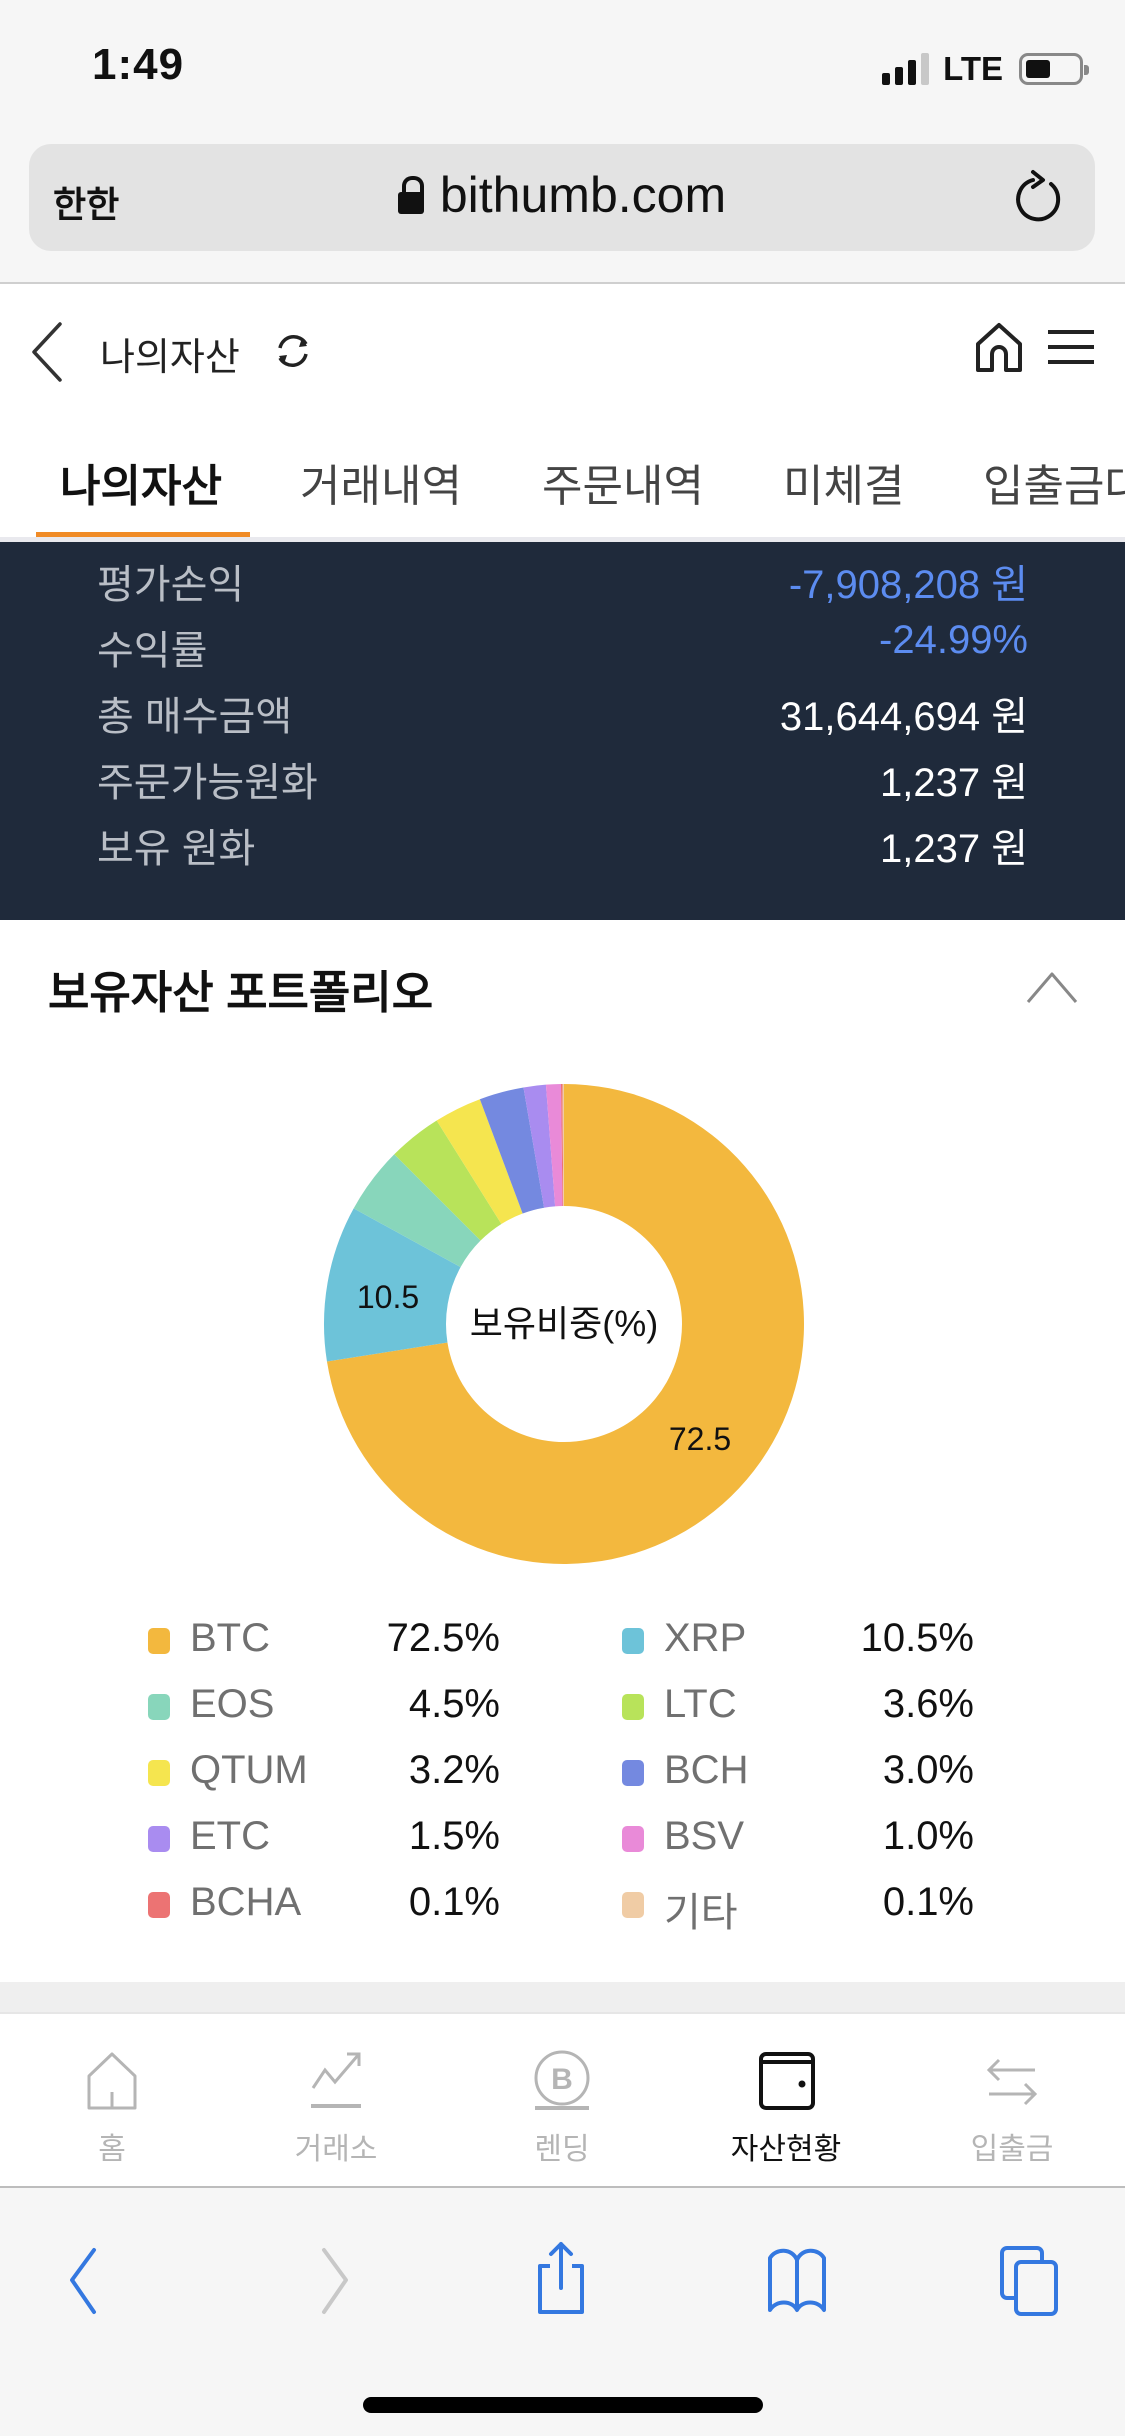  I want to click on nav-deposit-withdraw: 입출금, so click(1012, 2108).